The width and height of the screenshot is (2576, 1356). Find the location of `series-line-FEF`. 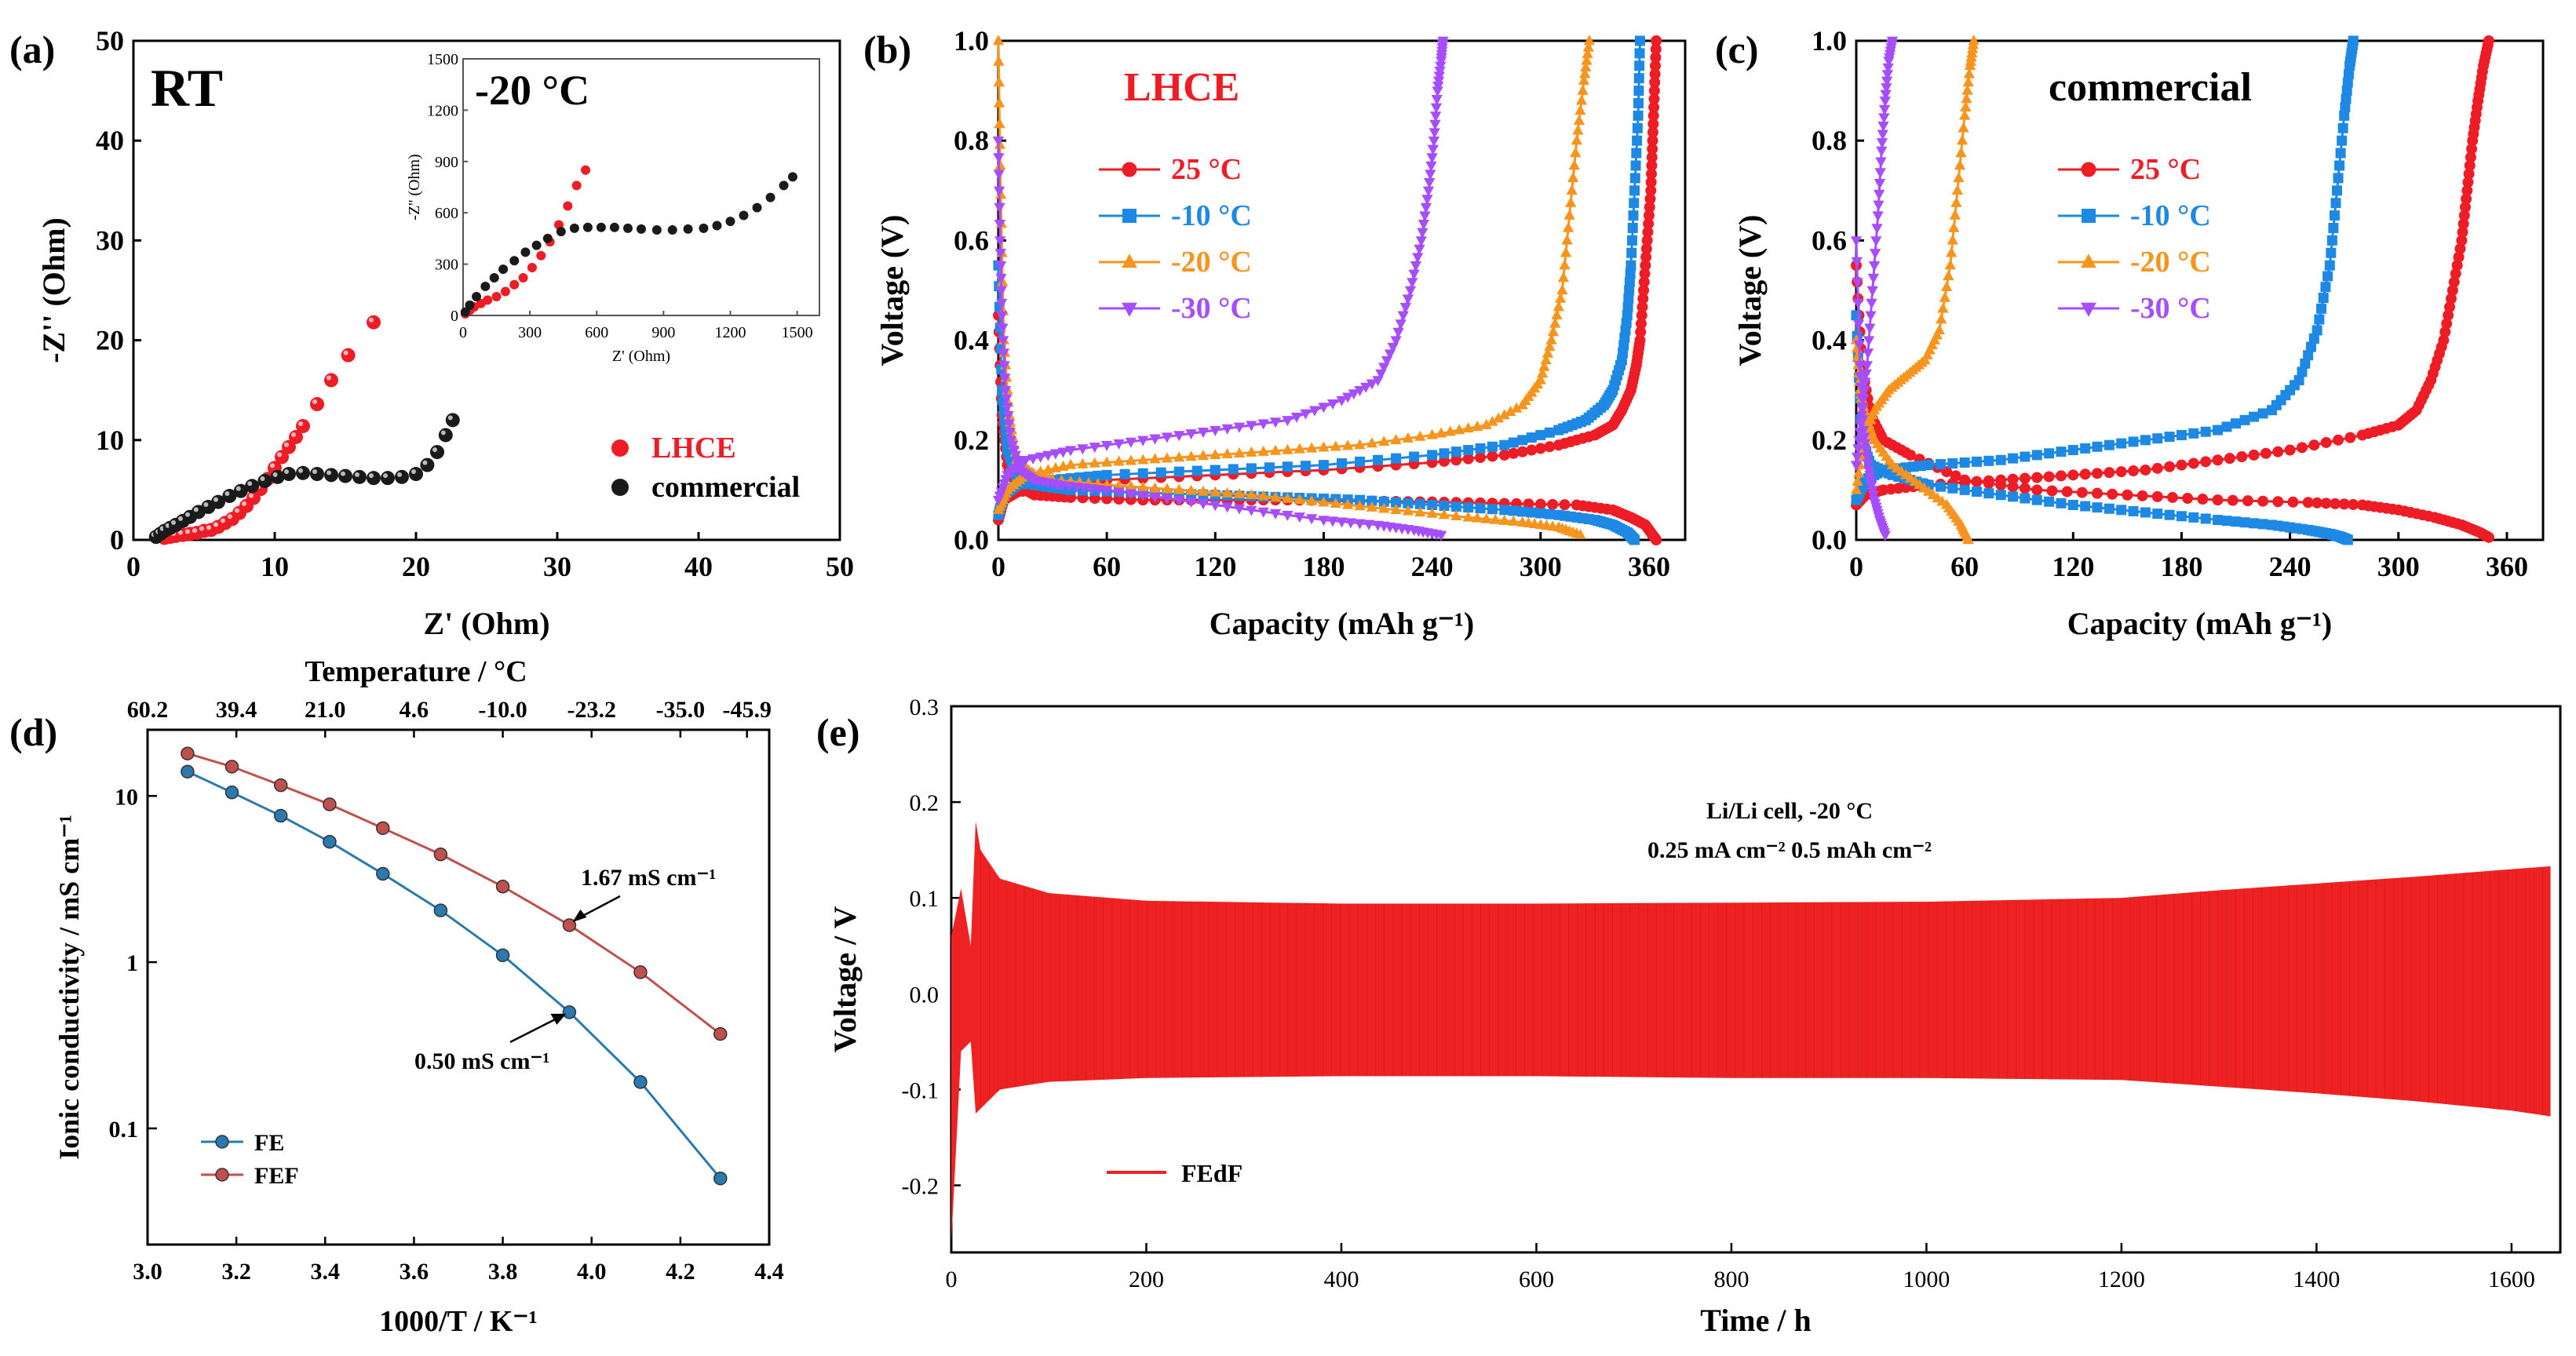

series-line-FEF is located at coordinates (454, 893).